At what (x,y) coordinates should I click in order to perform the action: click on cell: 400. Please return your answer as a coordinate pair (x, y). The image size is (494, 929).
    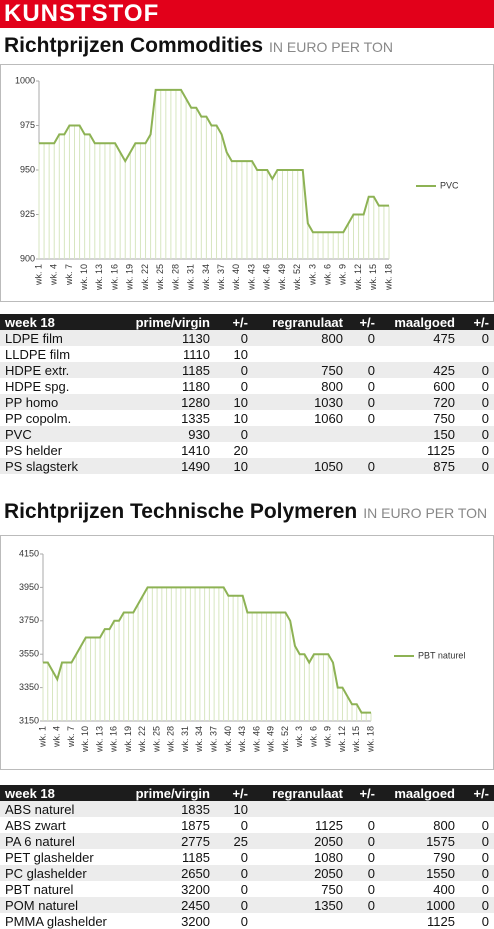
    Looking at the image, I should click on (444, 889).